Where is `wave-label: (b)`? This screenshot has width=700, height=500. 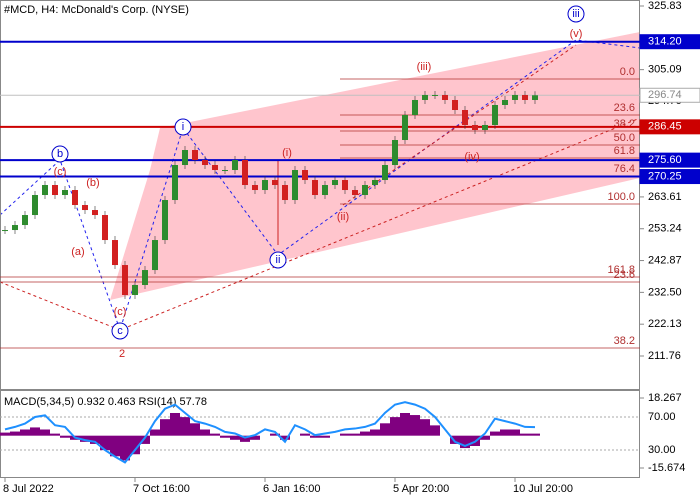
wave-label: (b) is located at coordinates (92, 183).